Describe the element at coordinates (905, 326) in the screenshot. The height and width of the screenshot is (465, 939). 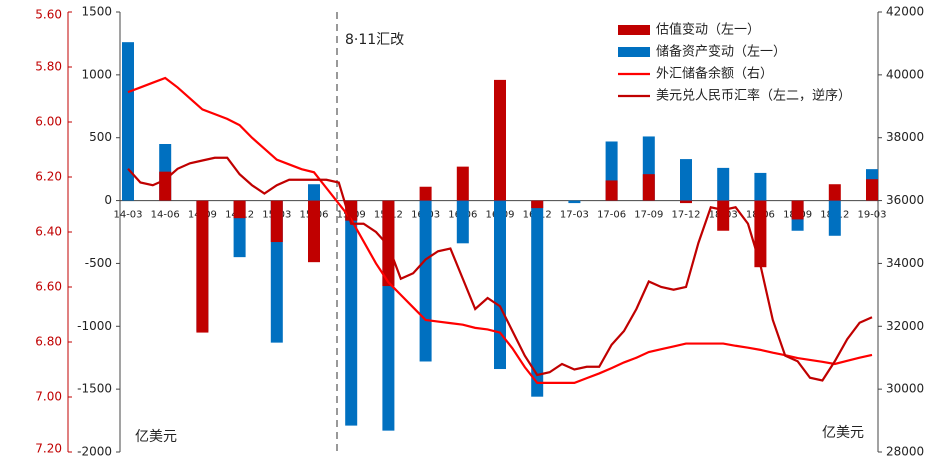
I see `y2-tick-label: 32000` at that location.